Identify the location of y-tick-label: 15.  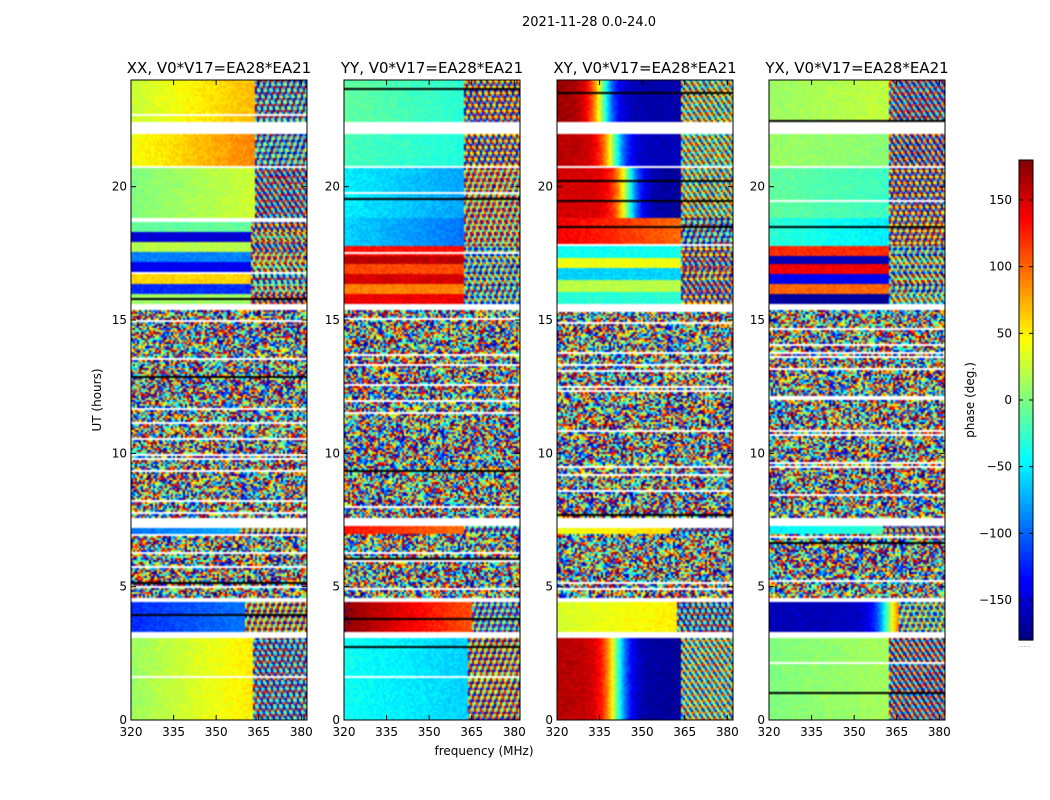
(545, 320).